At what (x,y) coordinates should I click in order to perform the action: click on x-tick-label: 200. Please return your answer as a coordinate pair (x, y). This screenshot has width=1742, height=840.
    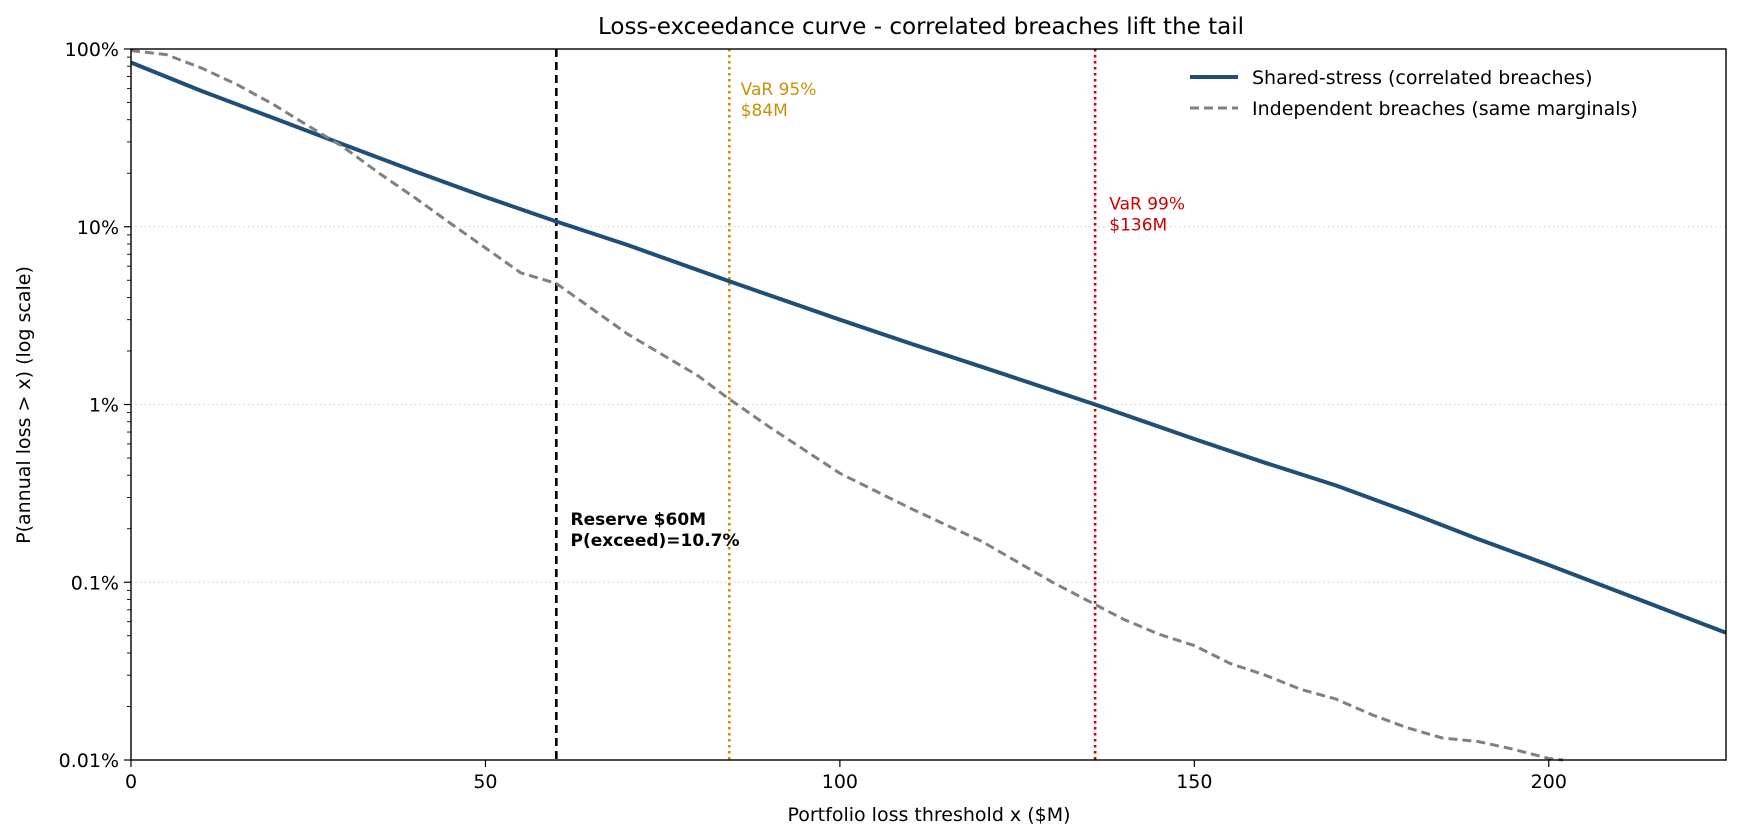
    Looking at the image, I should click on (1549, 782).